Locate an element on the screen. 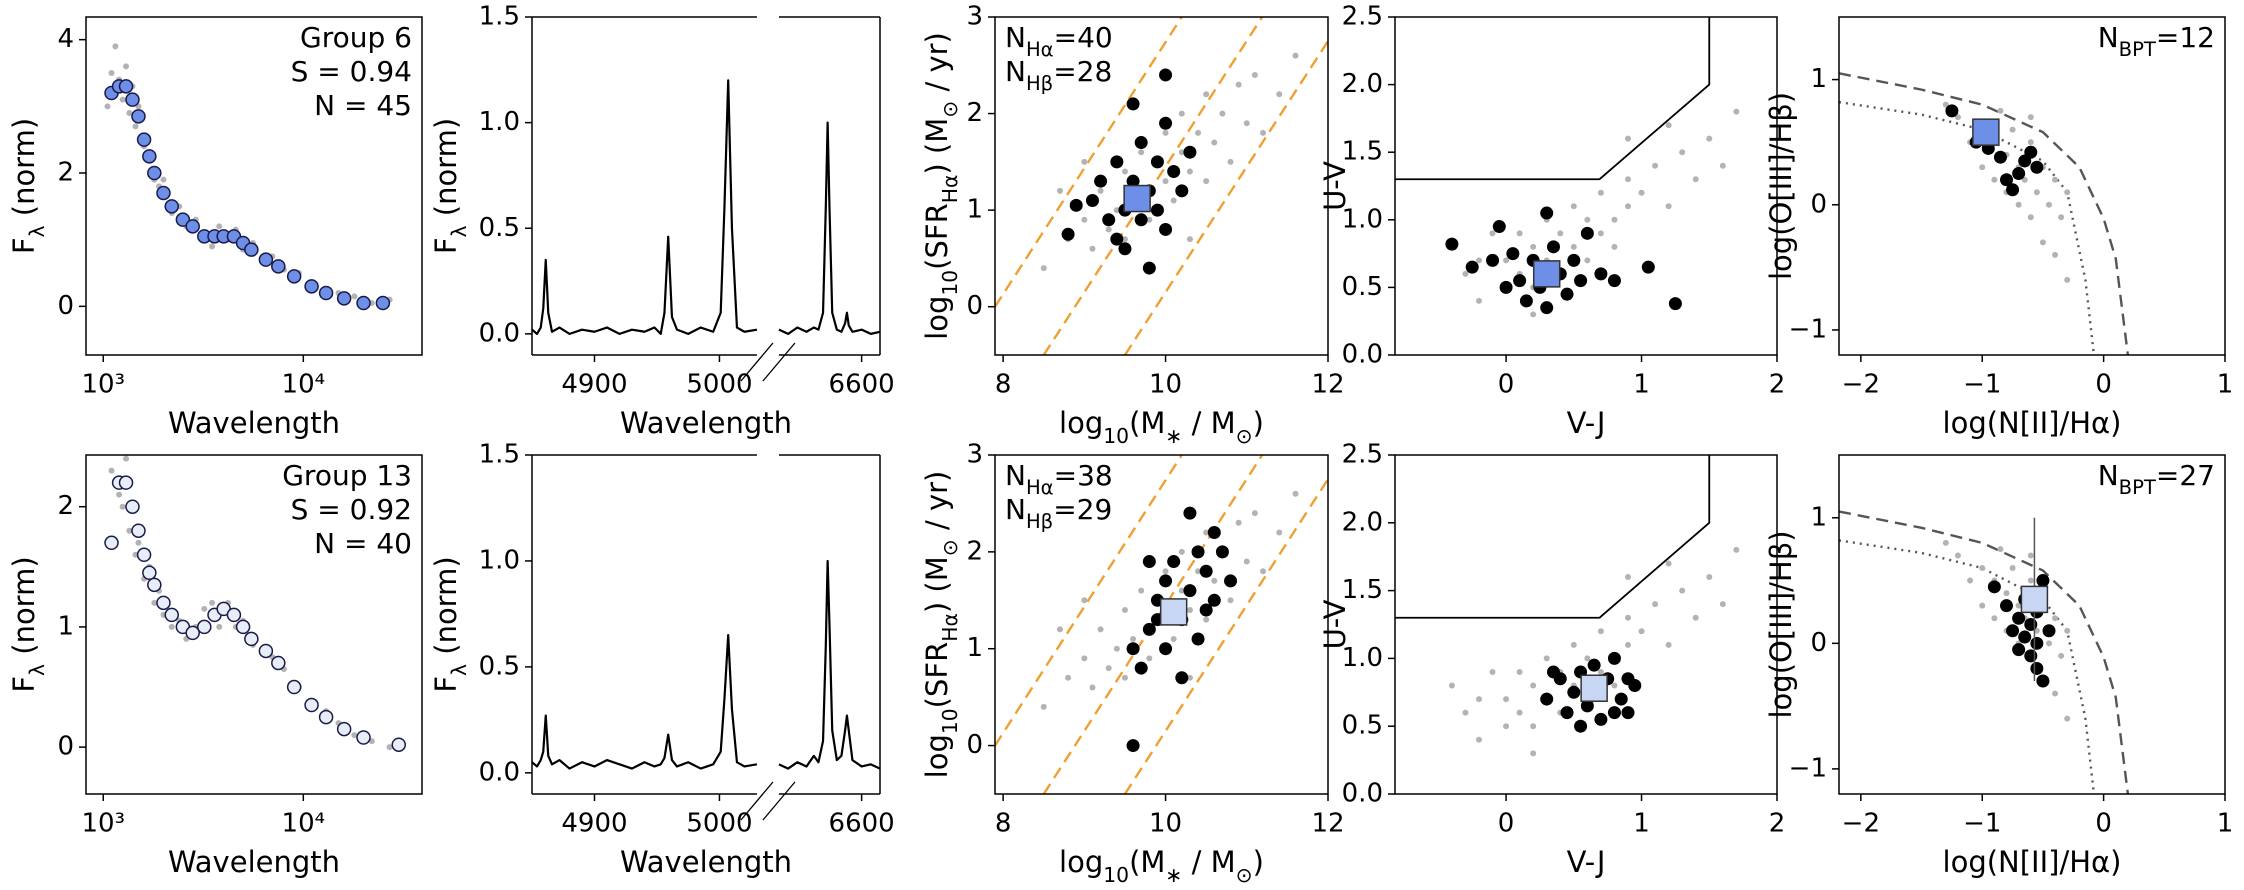  annotation-part: =27 is located at coordinates (2185, 475).